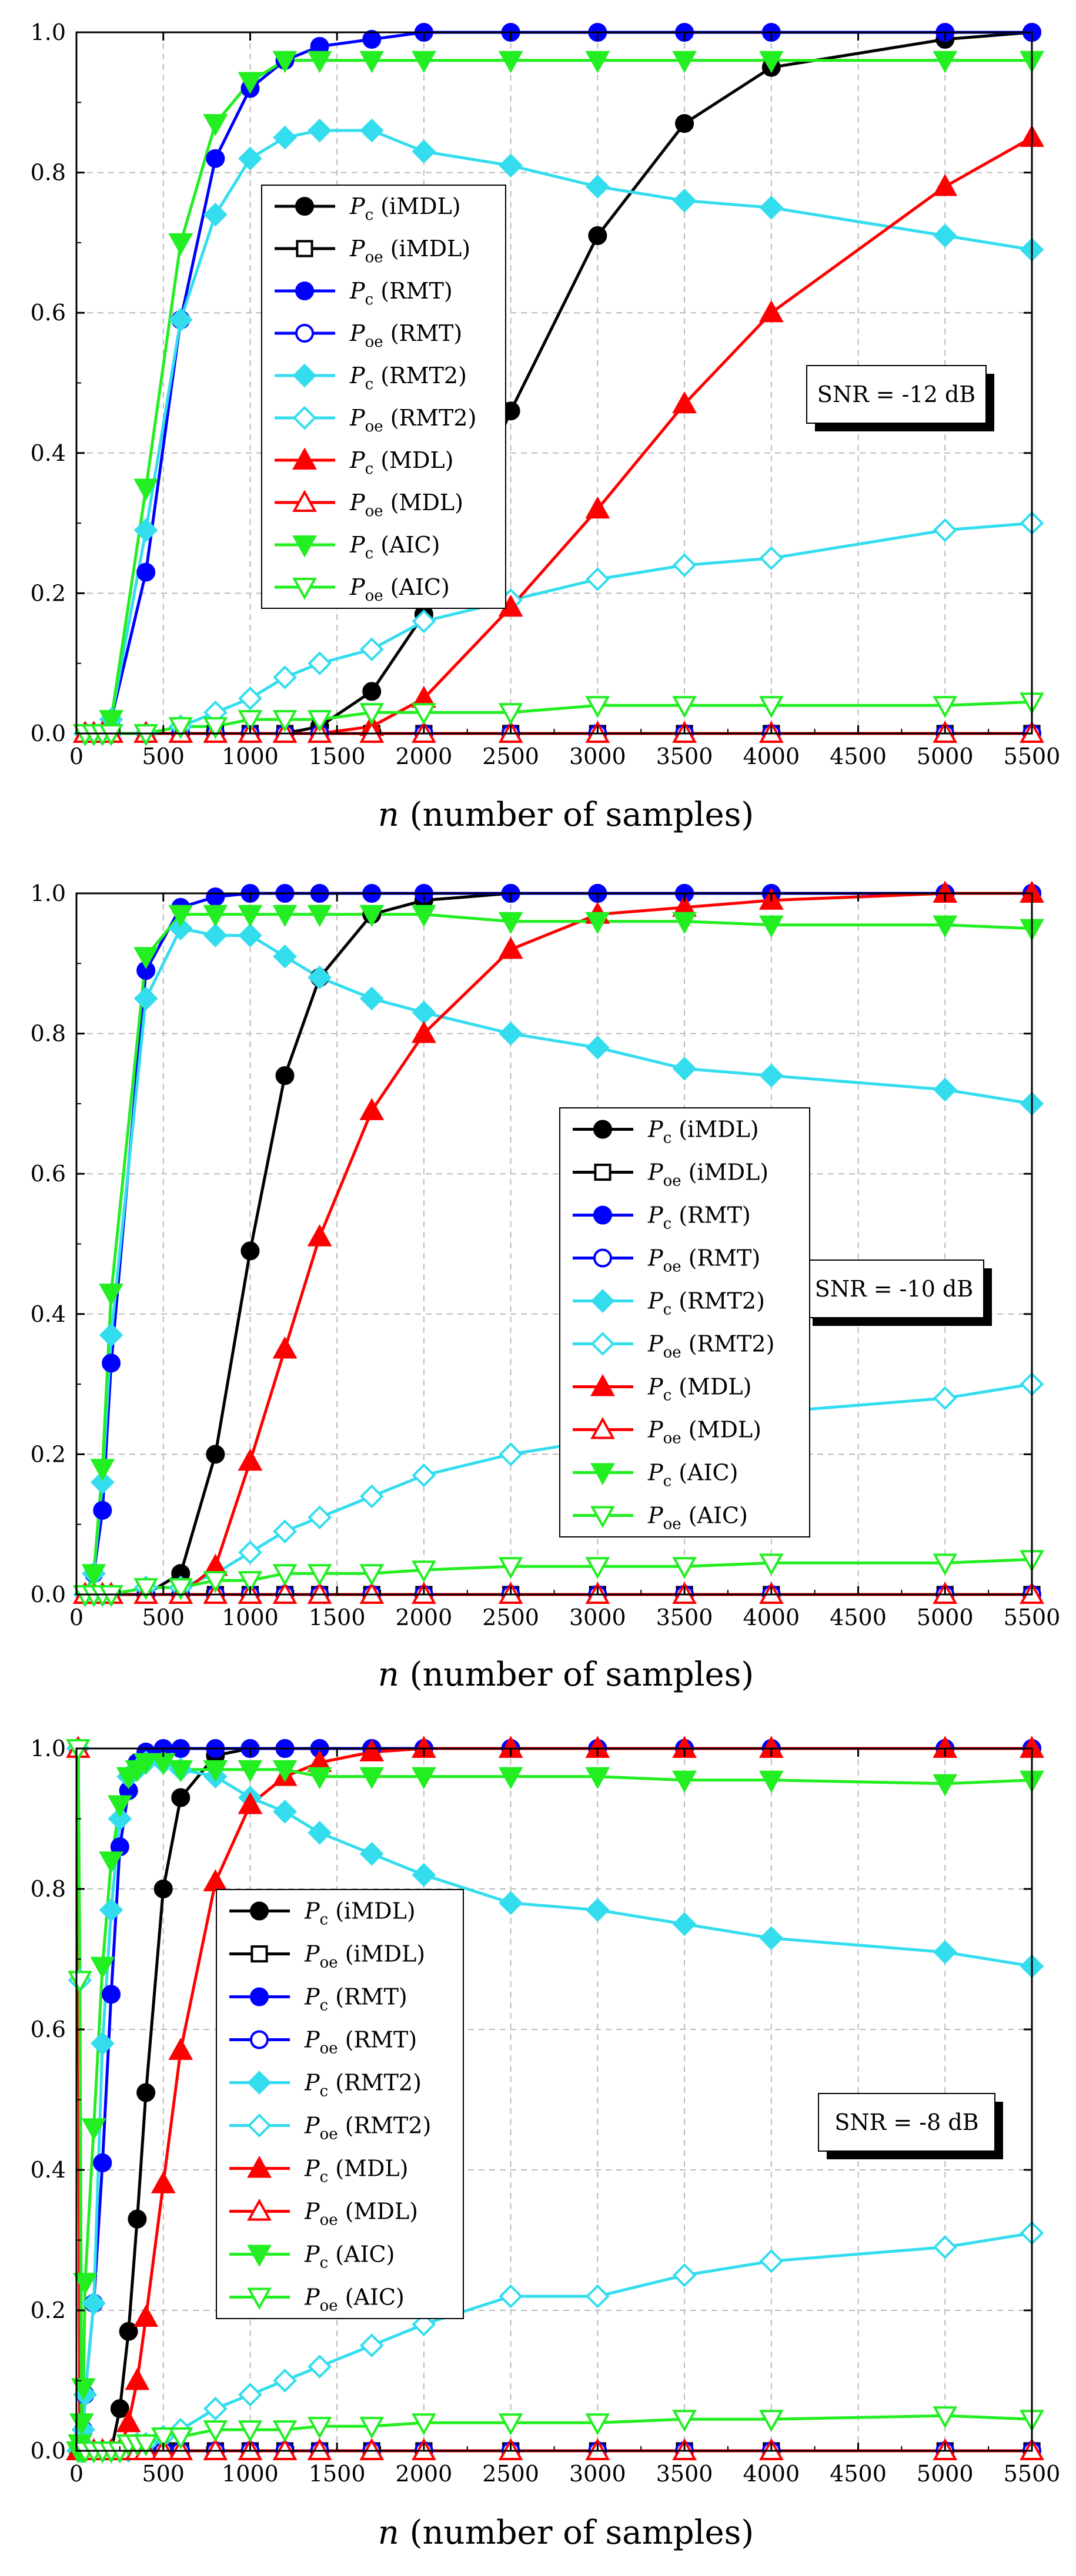 This screenshot has height=2576, width=1076. I want to click on legend-entry-pc-rmt: Pc (RMT), so click(364, 293).